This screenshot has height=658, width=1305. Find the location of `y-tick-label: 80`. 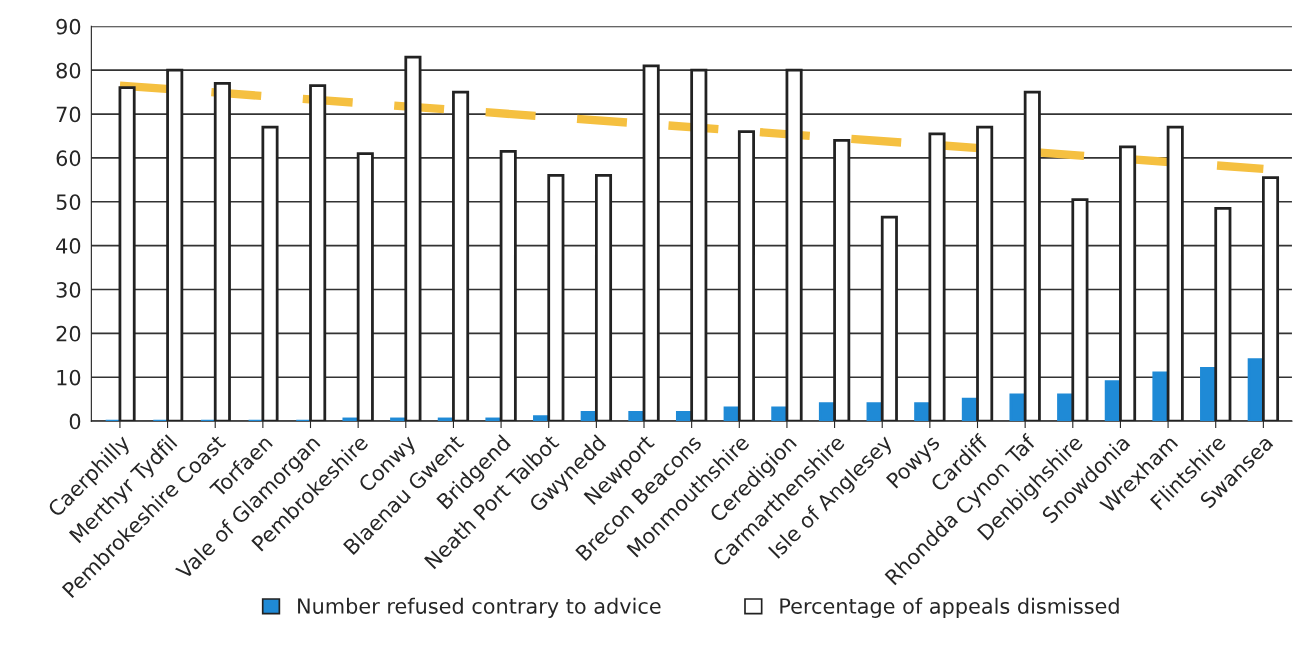

y-tick-label: 80 is located at coordinates (68, 70).